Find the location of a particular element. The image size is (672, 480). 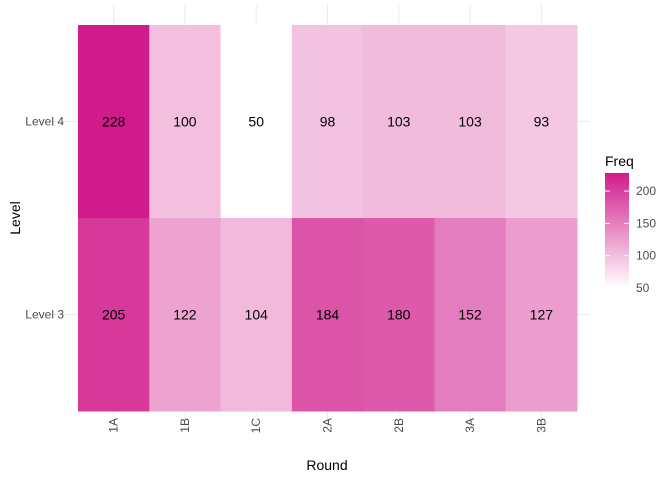

y-axis-title: Level is located at coordinates (15, 217).